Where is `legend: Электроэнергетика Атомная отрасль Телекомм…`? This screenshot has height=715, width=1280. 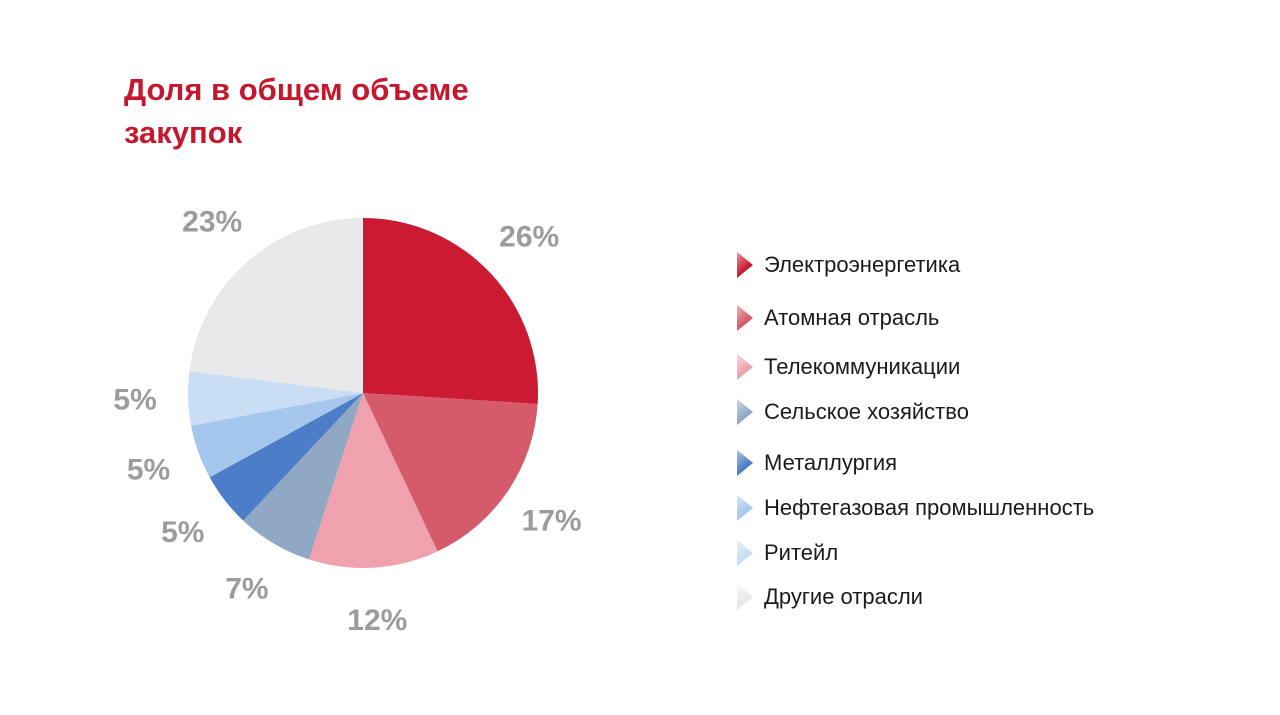 legend: Электроэнергетика Атомная отрасль Телекомм… is located at coordinates (915, 439).